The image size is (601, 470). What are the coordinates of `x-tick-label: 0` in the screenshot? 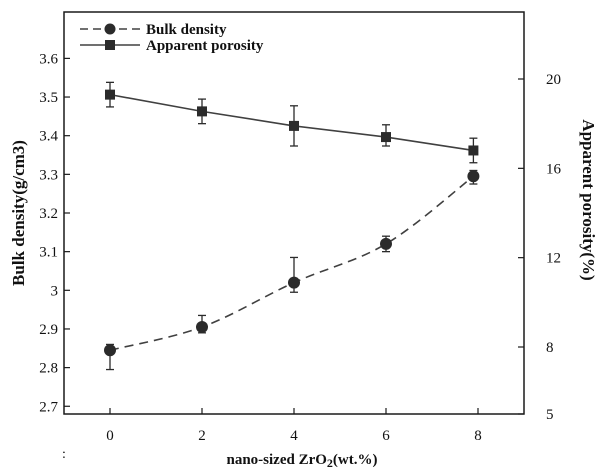 It's located at (110, 436).